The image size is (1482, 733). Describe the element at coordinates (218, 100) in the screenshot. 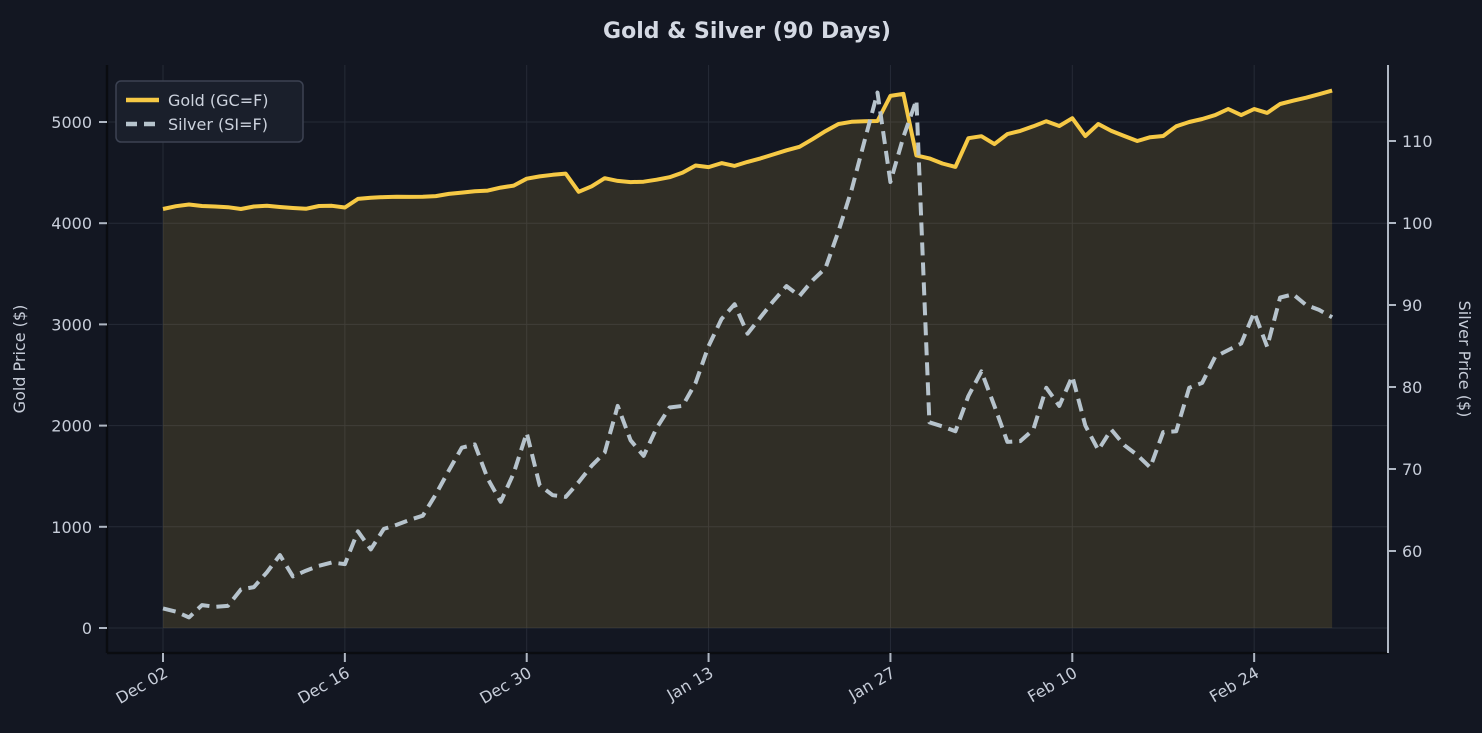

I see `legend-gold-label: Gold (GC=F)` at that location.